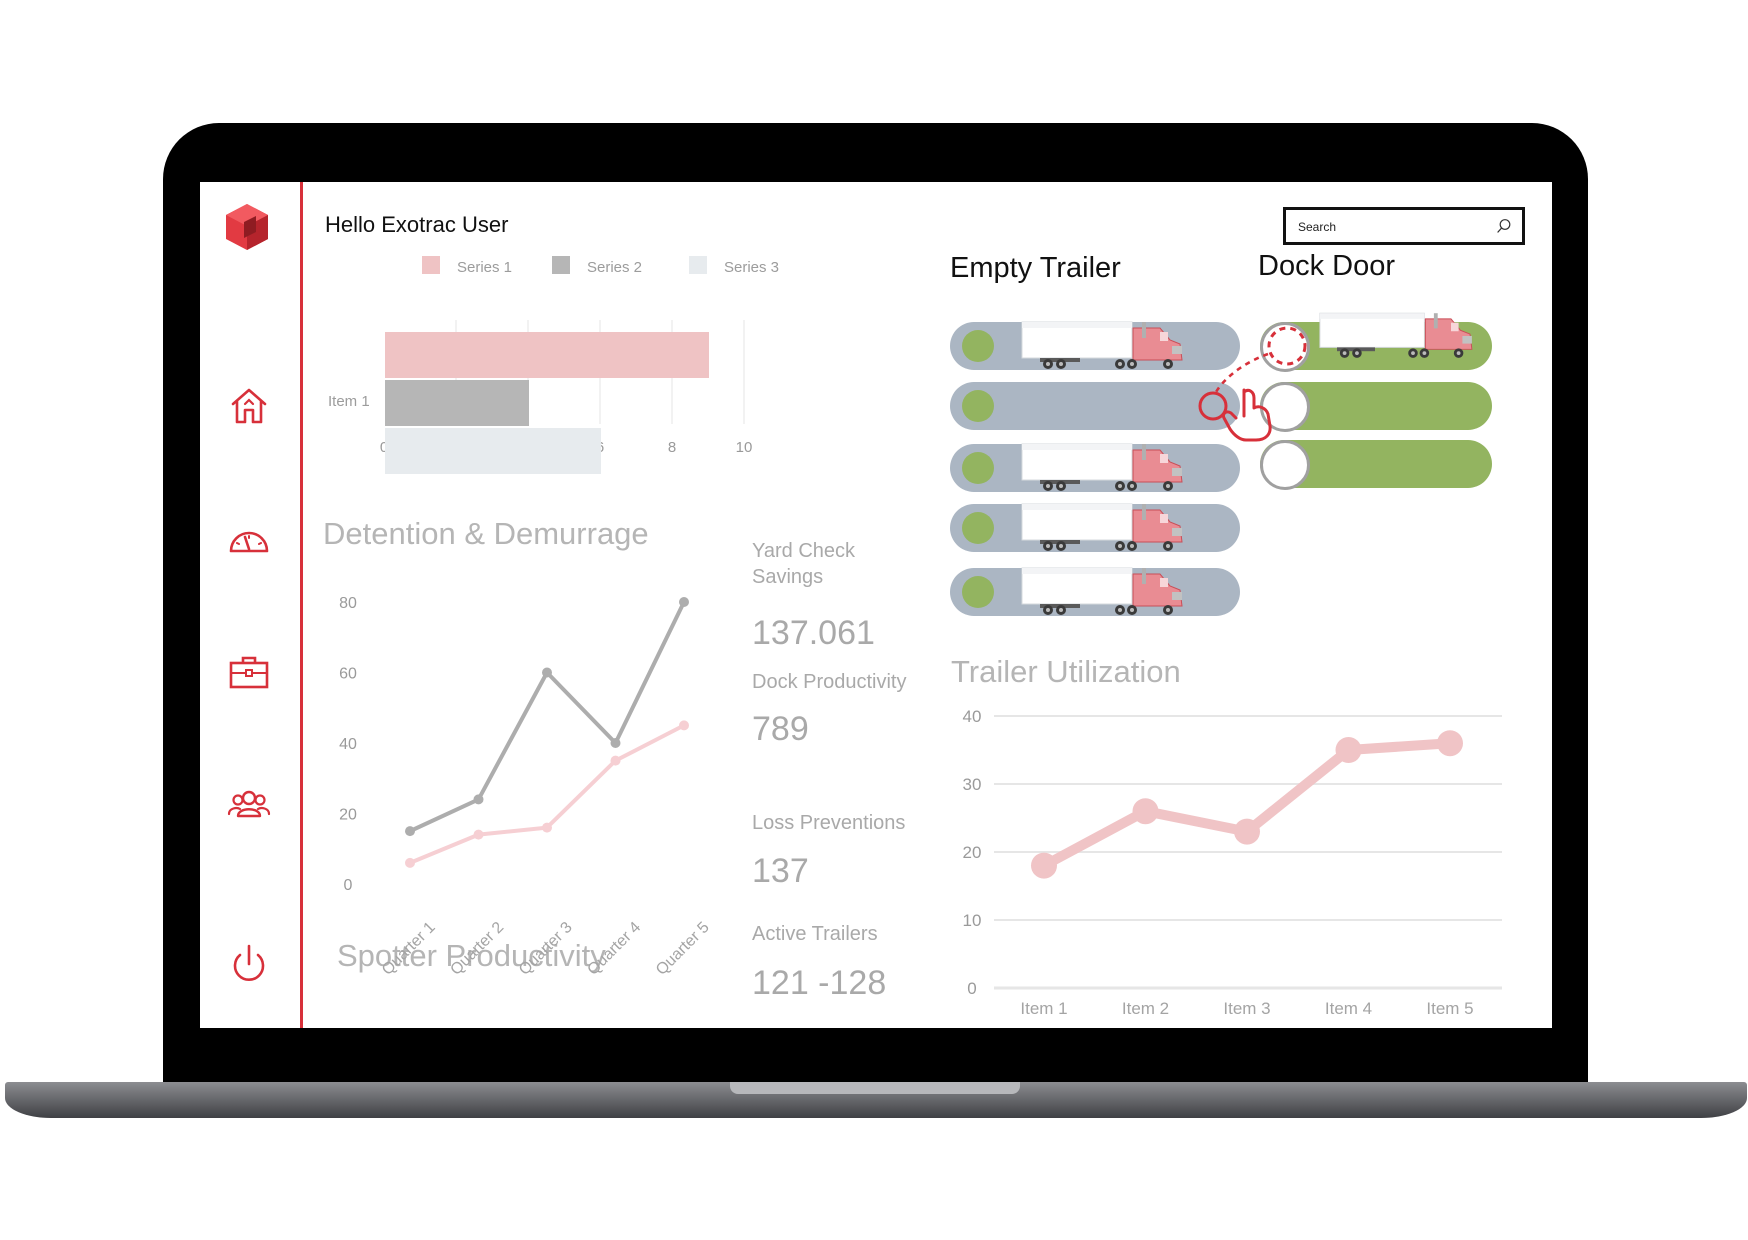 The height and width of the screenshot is (1240, 1748). Describe the element at coordinates (528, 447) in the screenshot. I see `bar-x-tick-label: 4` at that location.